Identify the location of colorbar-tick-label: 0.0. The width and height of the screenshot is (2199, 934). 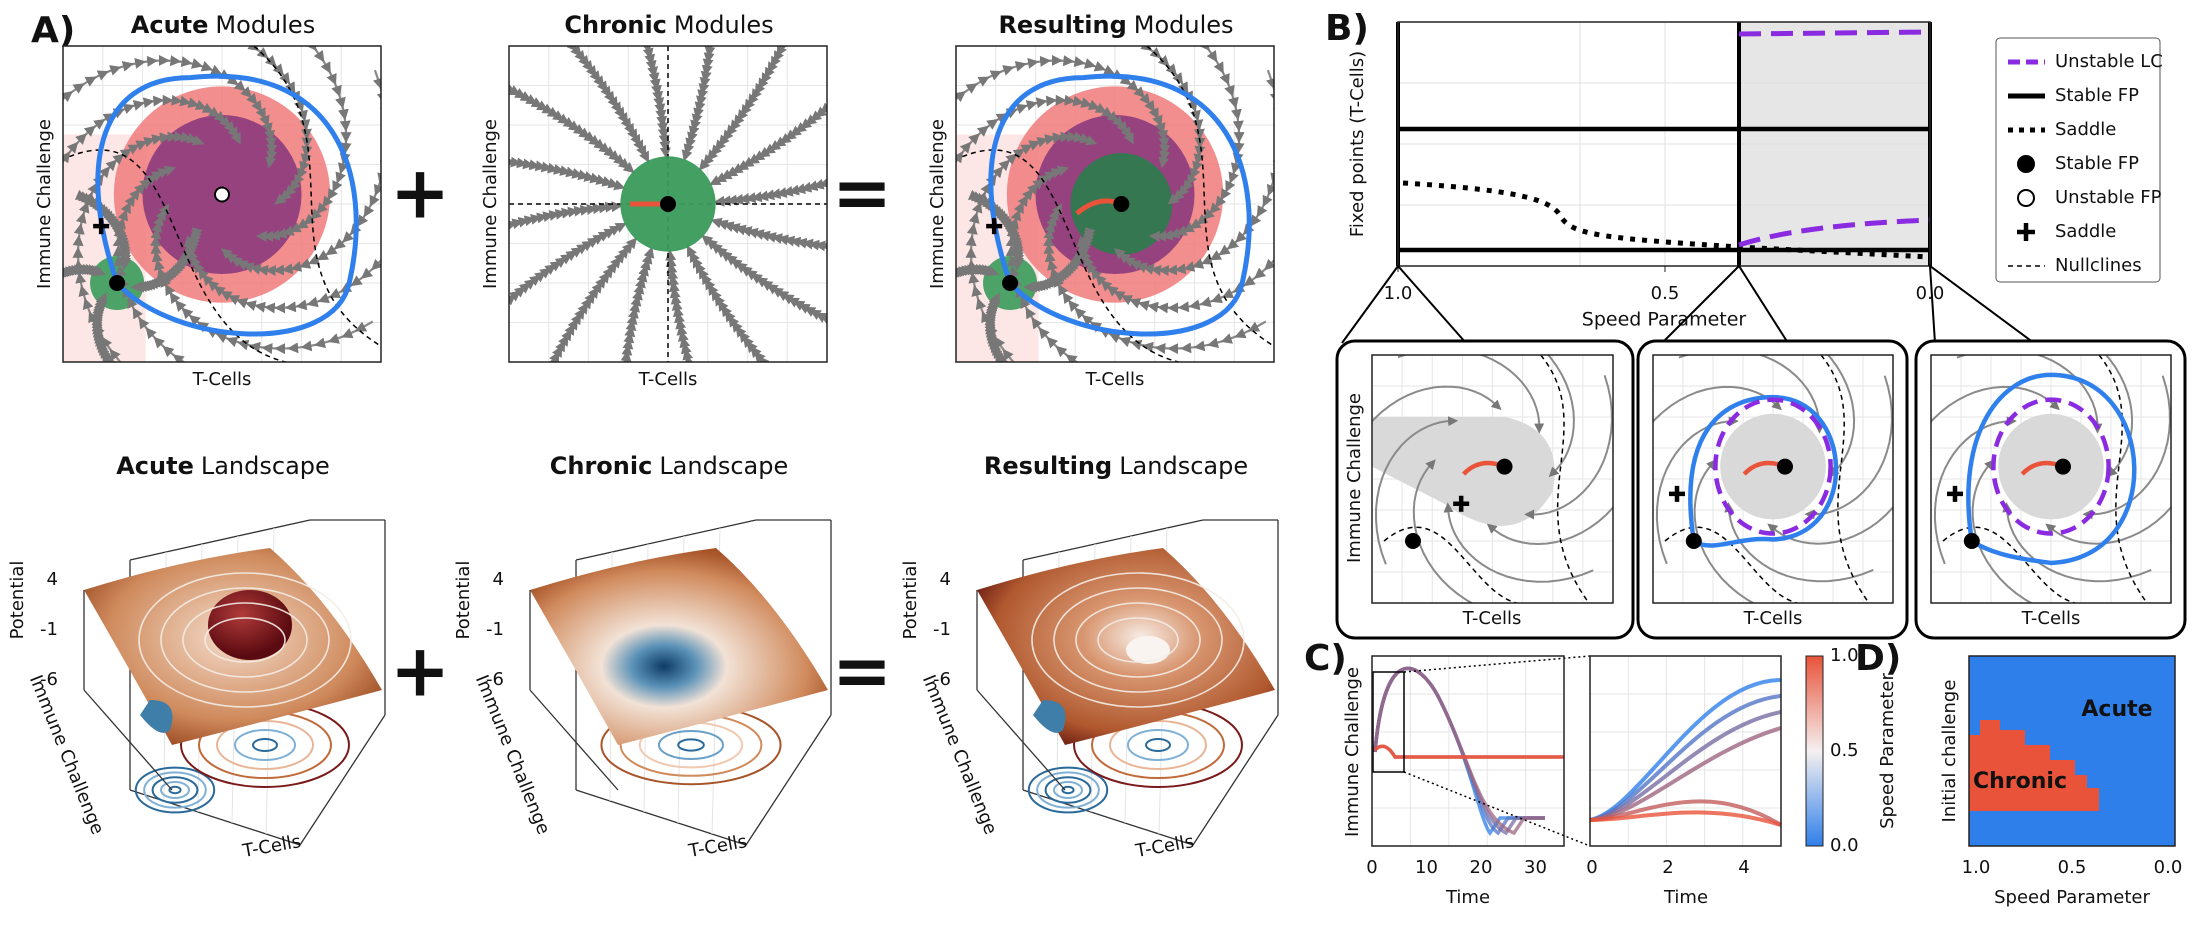
(1844, 845).